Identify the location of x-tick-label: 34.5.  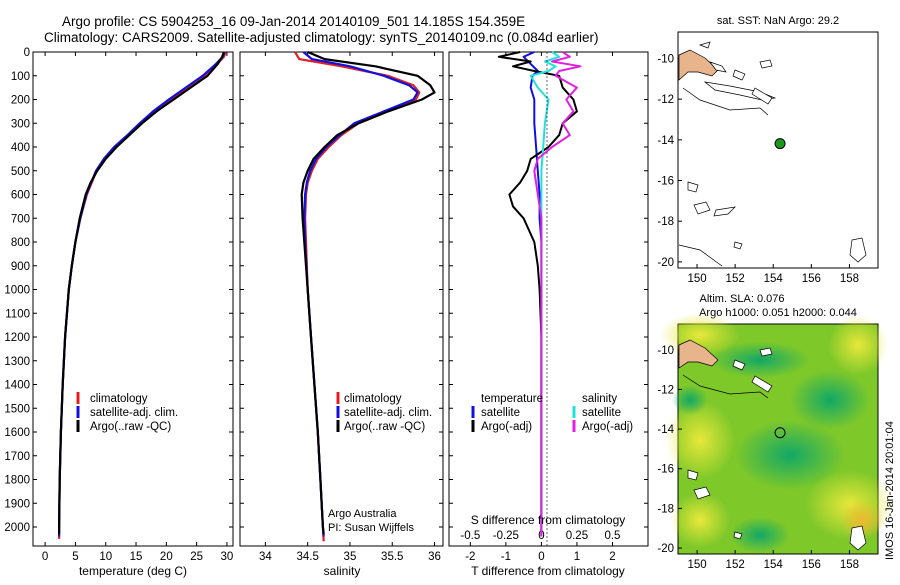
(307, 557).